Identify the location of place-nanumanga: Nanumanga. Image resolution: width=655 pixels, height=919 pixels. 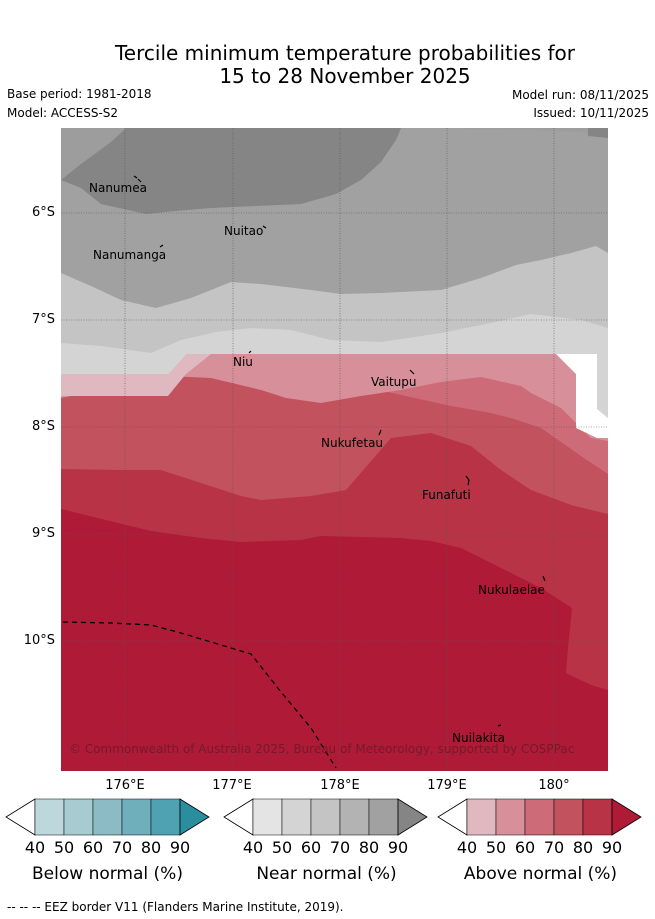
(130, 255).